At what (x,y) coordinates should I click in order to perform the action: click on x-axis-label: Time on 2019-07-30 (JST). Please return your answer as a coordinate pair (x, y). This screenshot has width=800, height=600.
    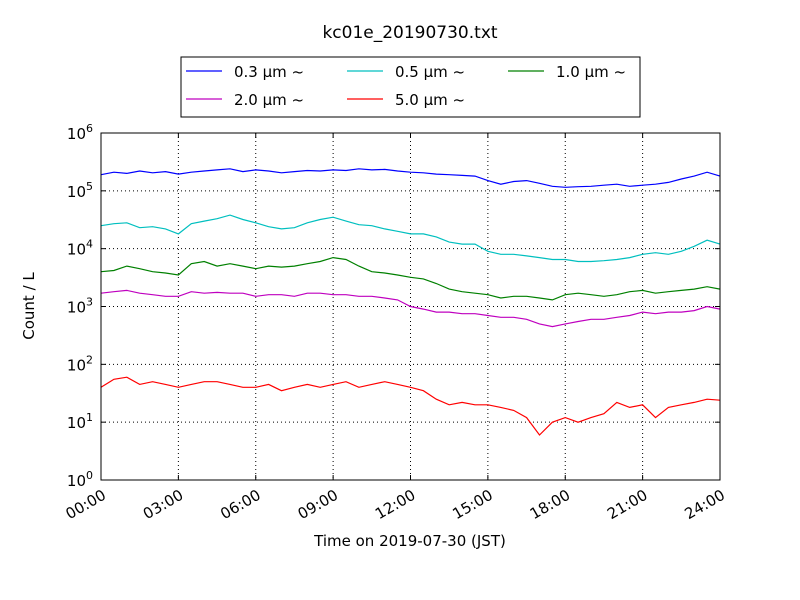
    Looking at the image, I should click on (409, 541).